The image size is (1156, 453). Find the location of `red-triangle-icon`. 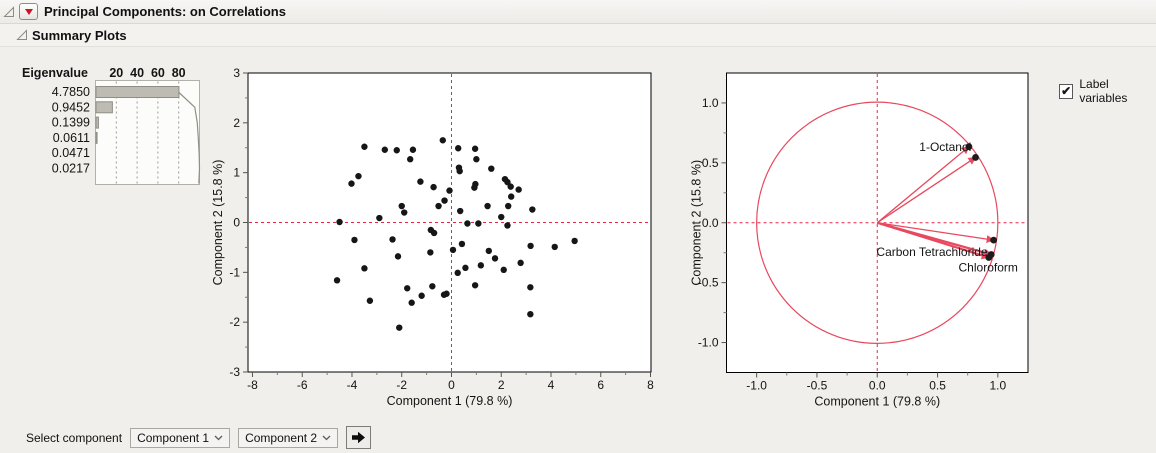

red-triangle-icon is located at coordinates (28, 11).